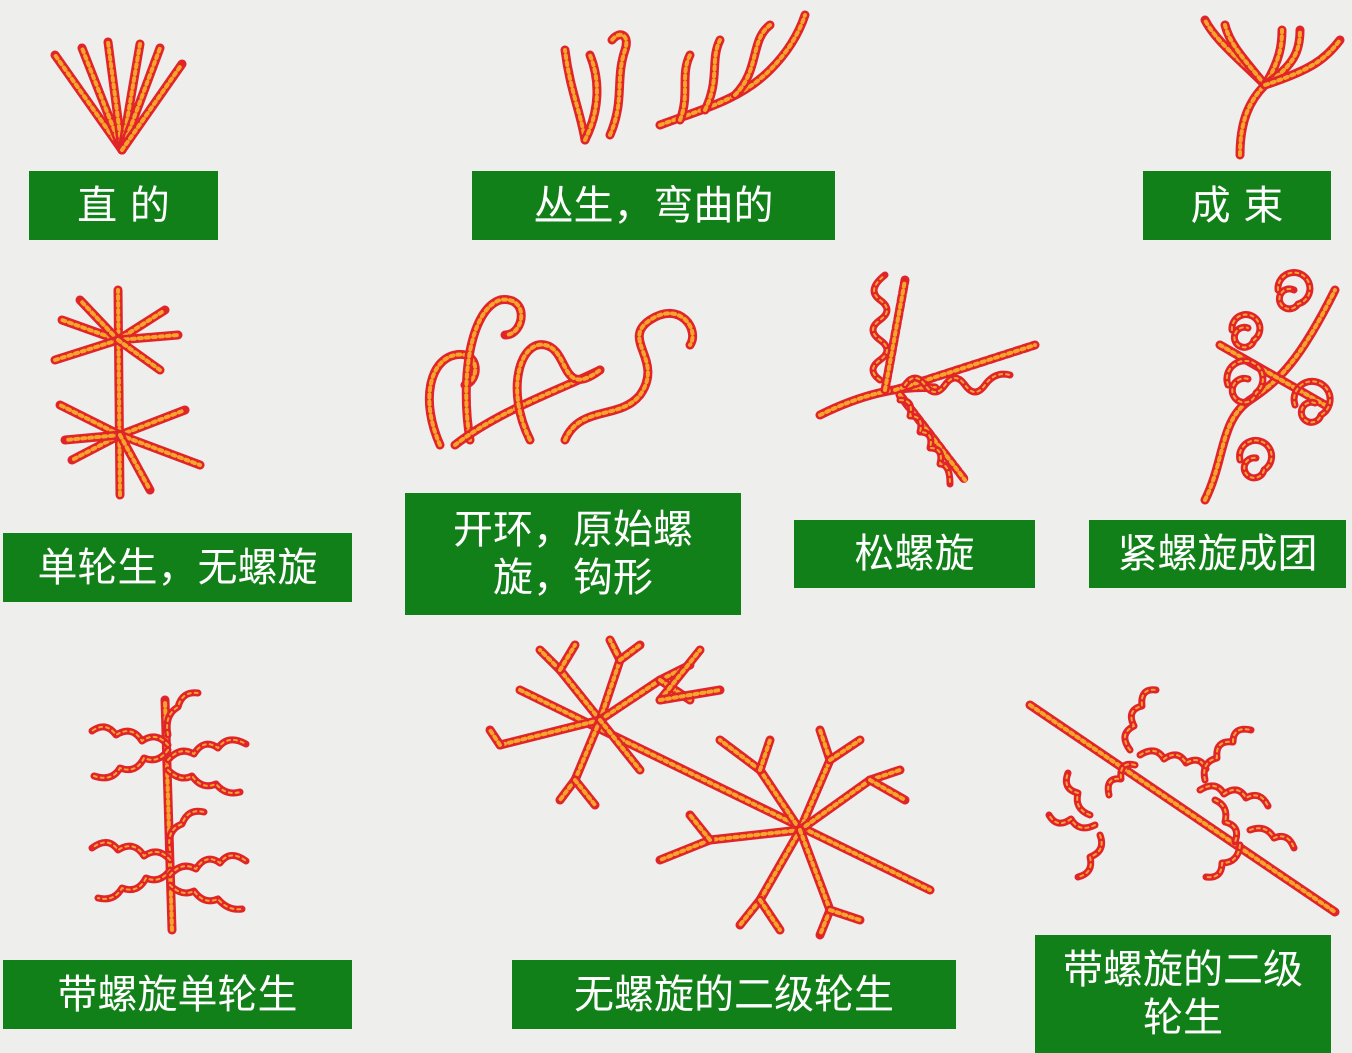  Describe the element at coordinates (941, 379) in the screenshot. I see `loose-spiral-coils` at that location.